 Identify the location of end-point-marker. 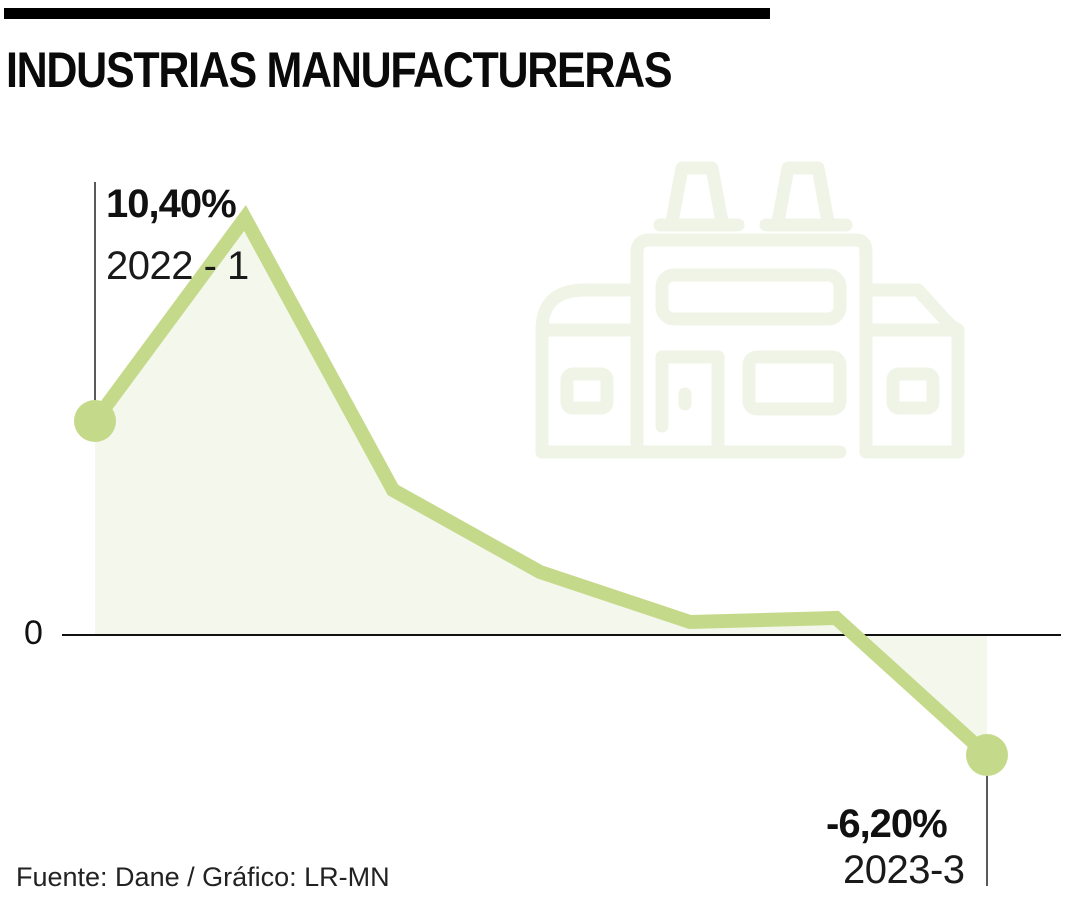
(987, 755).